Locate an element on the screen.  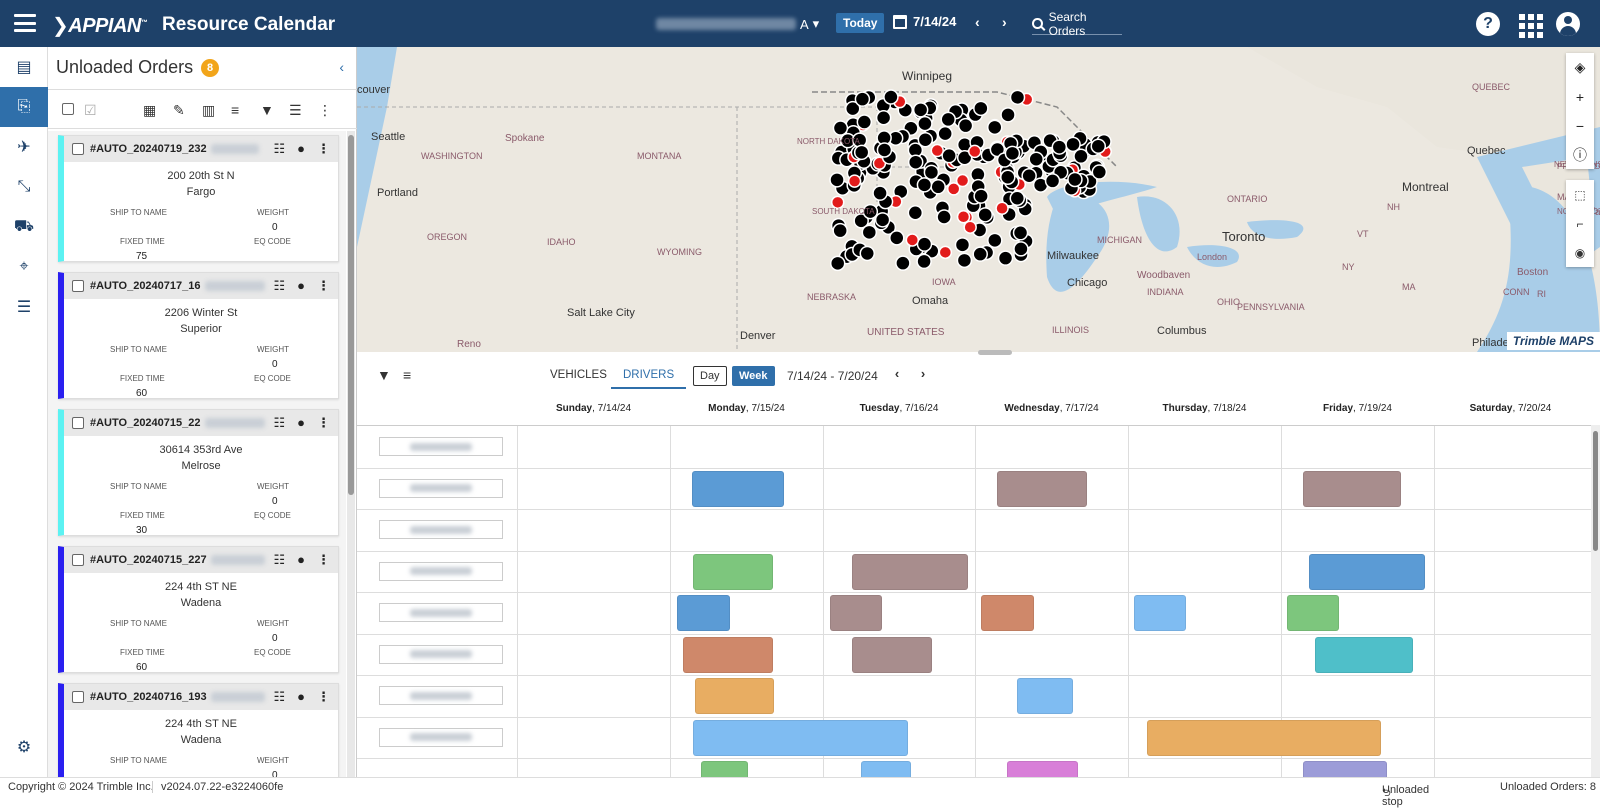
checklist-icon: ☑ is located at coordinates (90, 110).